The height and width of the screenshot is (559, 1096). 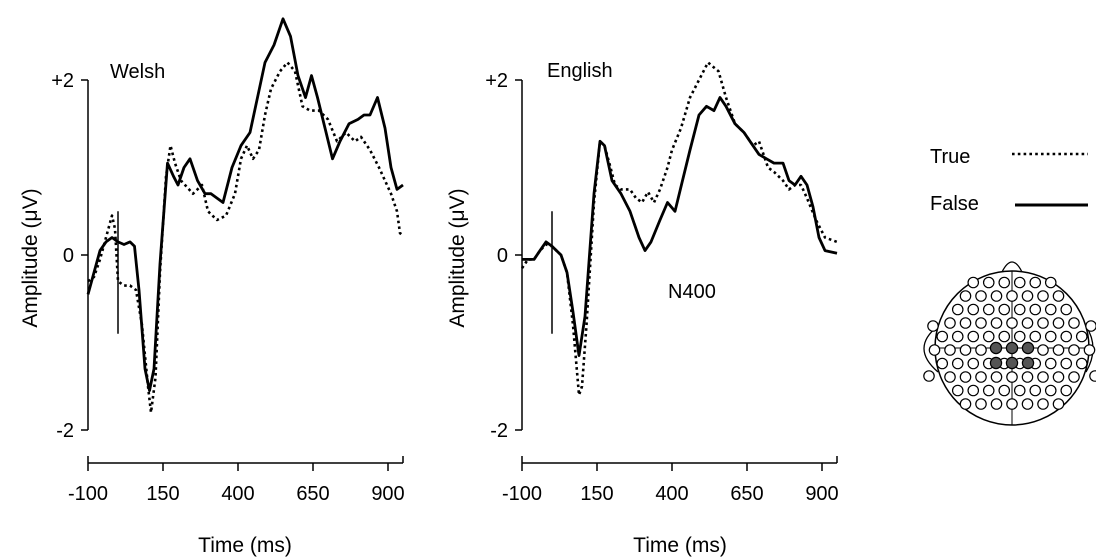 I want to click on head-electrode-map-icon, so click(x=1009, y=343).